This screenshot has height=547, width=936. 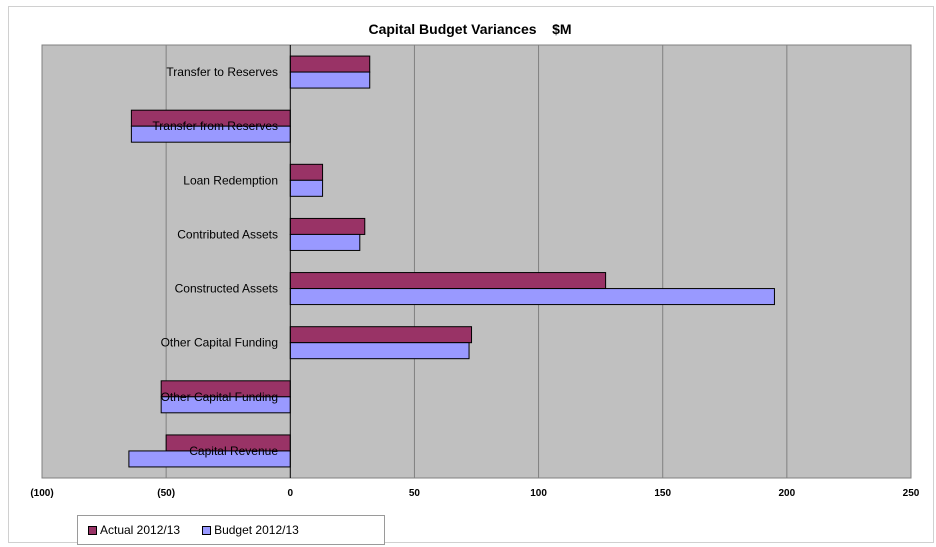 I want to click on category-label: Contributed Assets, so click(x=227, y=234).